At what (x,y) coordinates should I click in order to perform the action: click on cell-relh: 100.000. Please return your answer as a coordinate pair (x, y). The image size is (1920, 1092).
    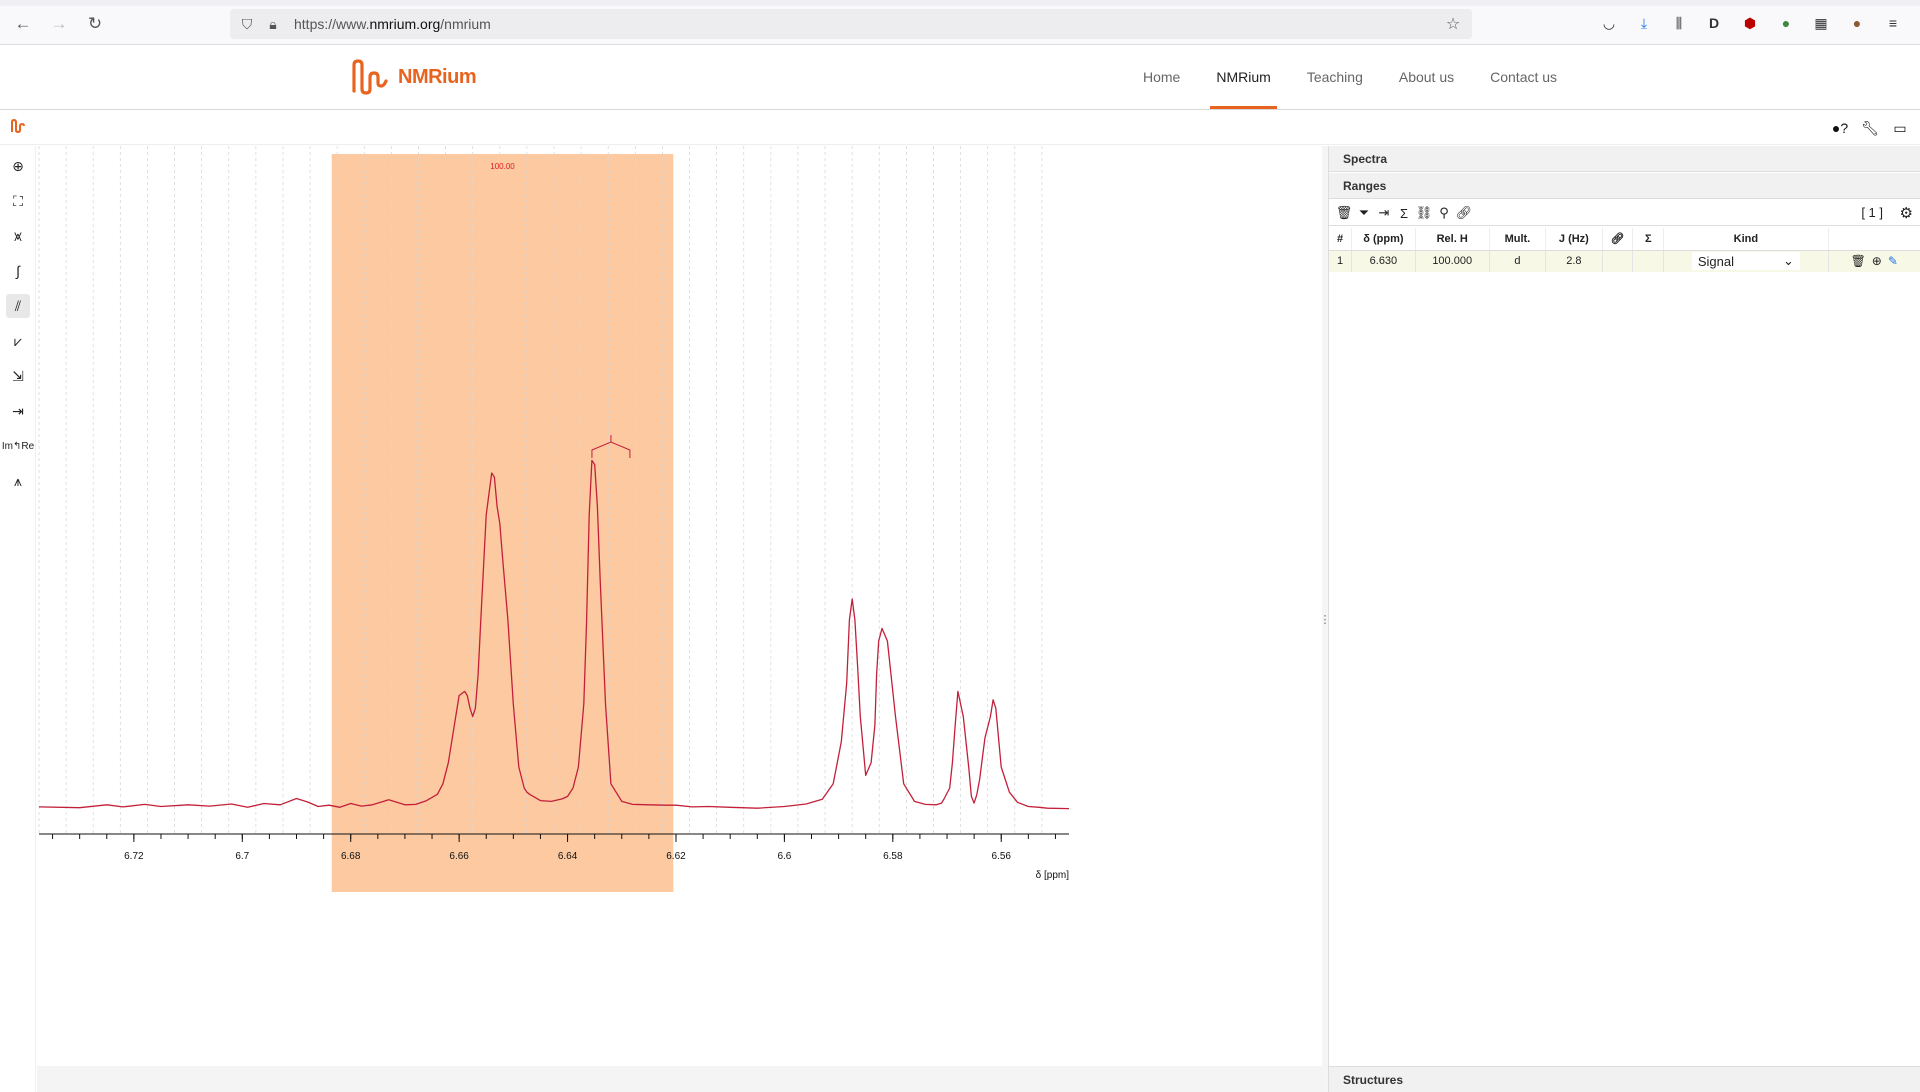
    Looking at the image, I should click on (1452, 261).